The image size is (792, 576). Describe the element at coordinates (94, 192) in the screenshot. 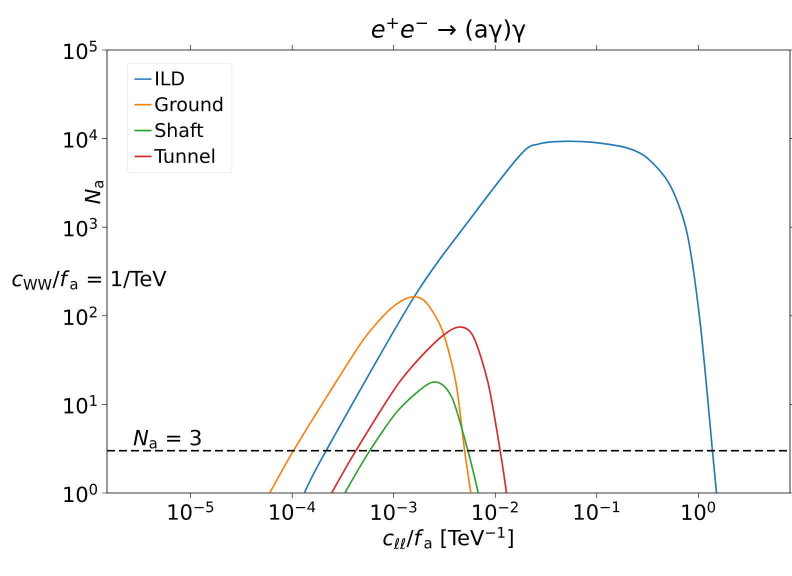

I see `y-axis-title: N$_{a}$` at that location.